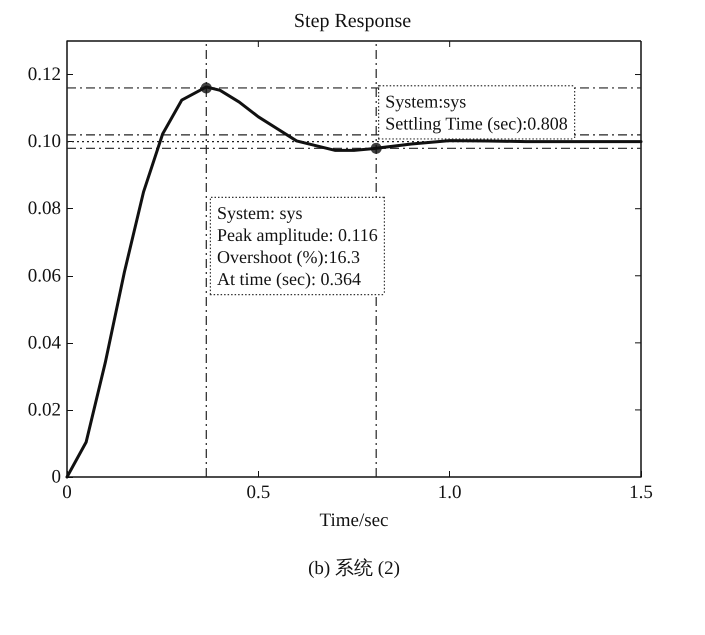 The width and height of the screenshot is (705, 635). I want to click on x-tick-label: 1.5, so click(641, 492).